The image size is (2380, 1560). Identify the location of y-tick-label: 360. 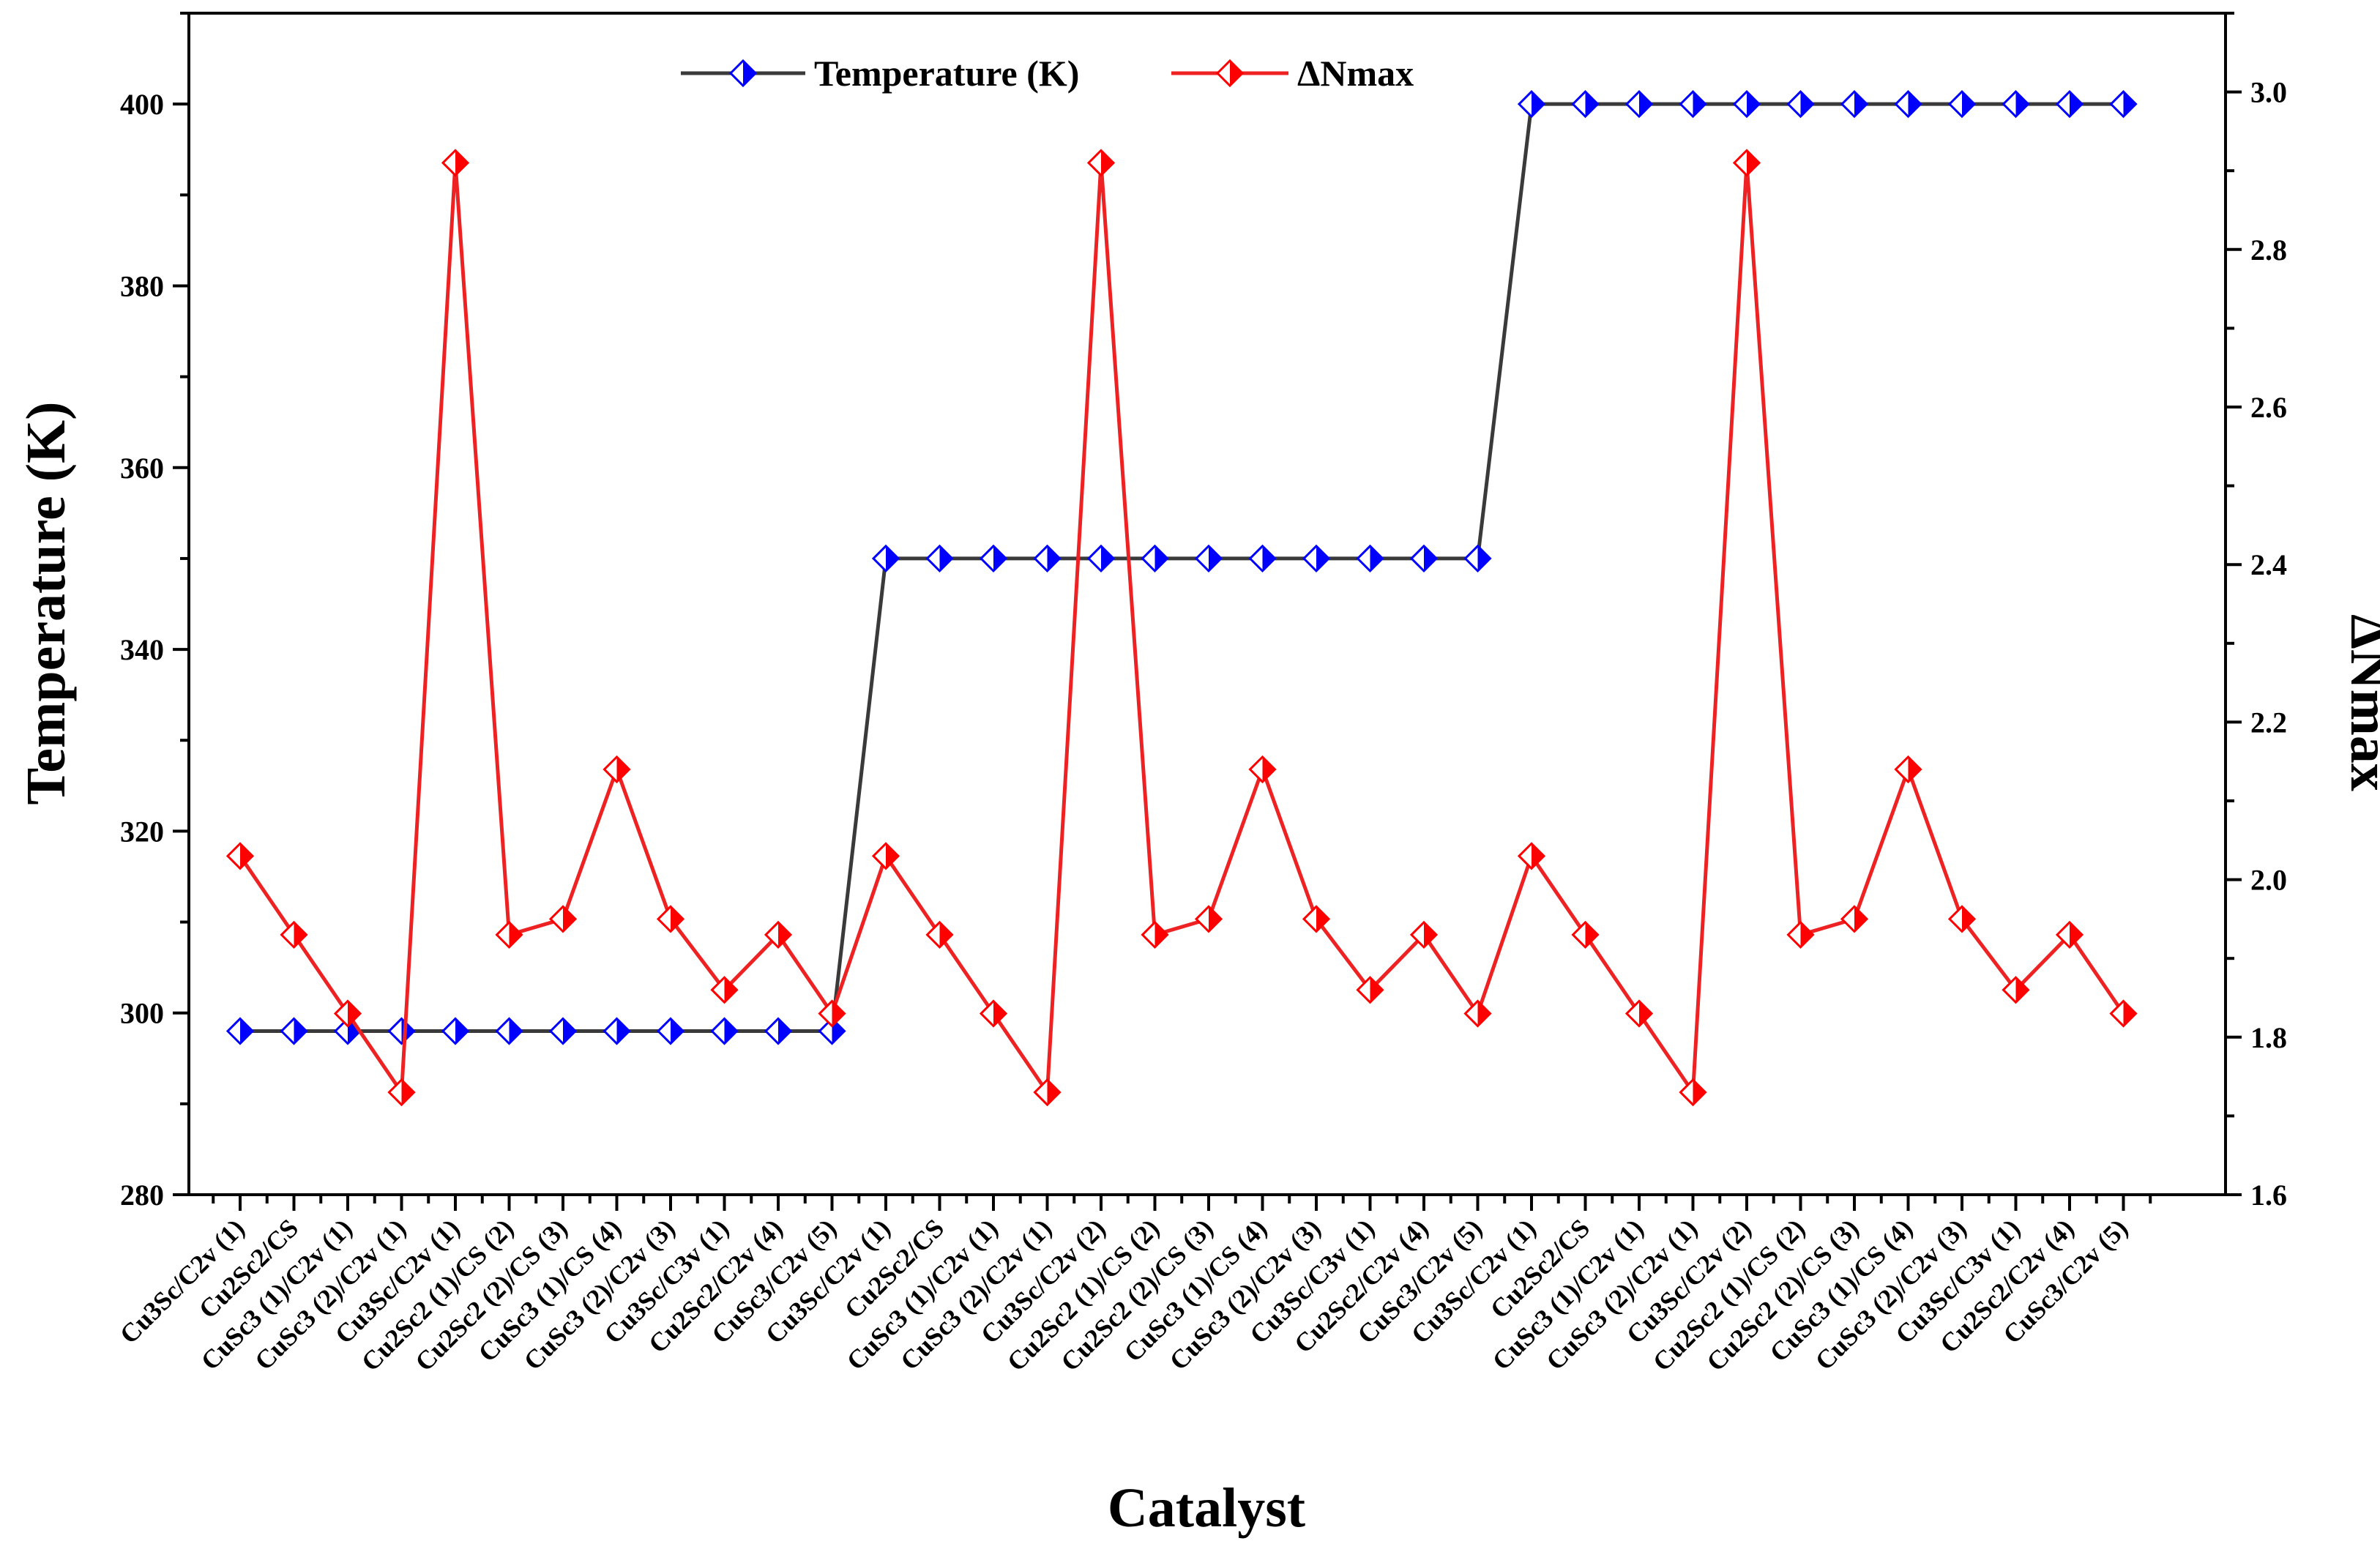
(142, 468).